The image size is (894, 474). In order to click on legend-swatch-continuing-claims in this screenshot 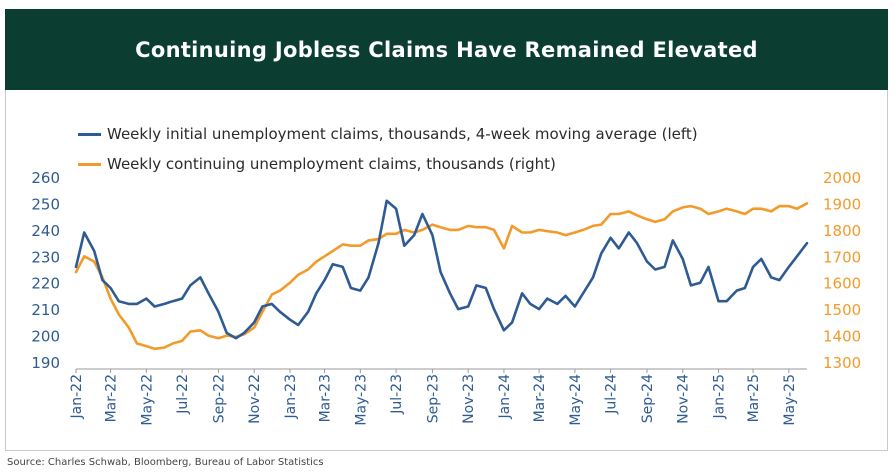, I will do `click(89, 164)`.